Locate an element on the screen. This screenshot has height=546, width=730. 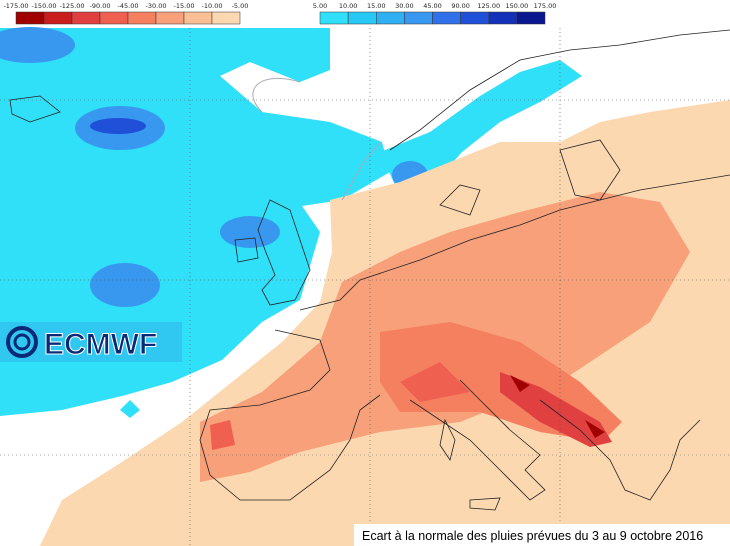
legend-label: 150.00 is located at coordinates (517, 6).